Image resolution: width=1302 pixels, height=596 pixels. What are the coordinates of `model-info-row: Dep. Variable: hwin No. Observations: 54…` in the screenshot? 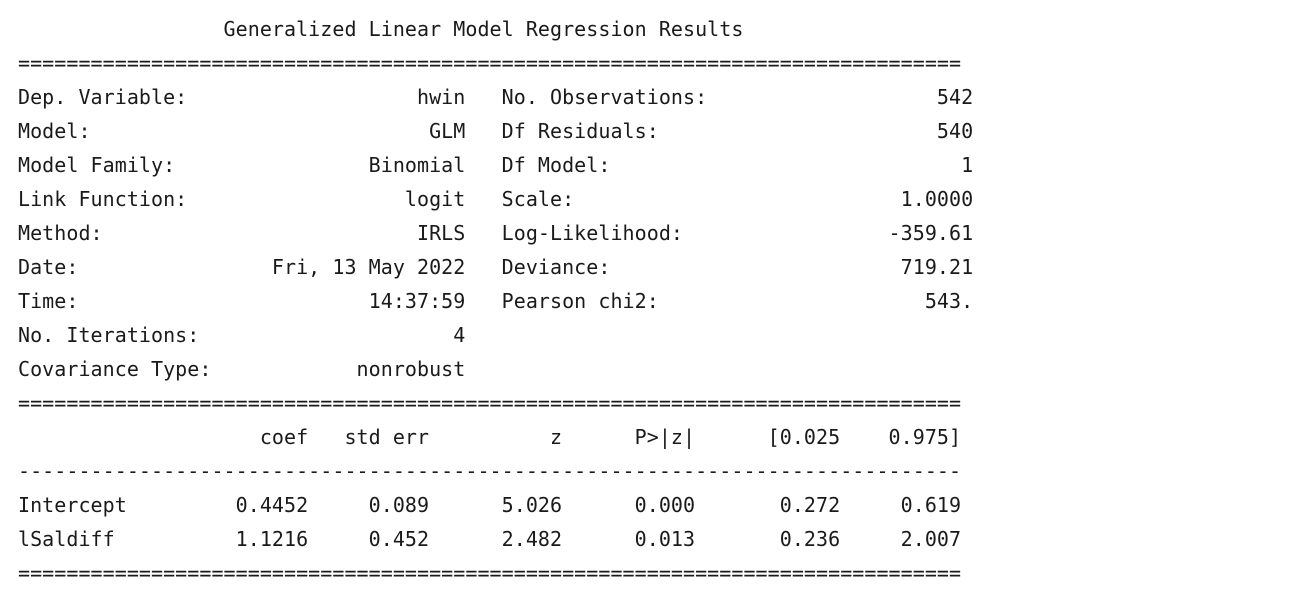 It's located at (496, 97).